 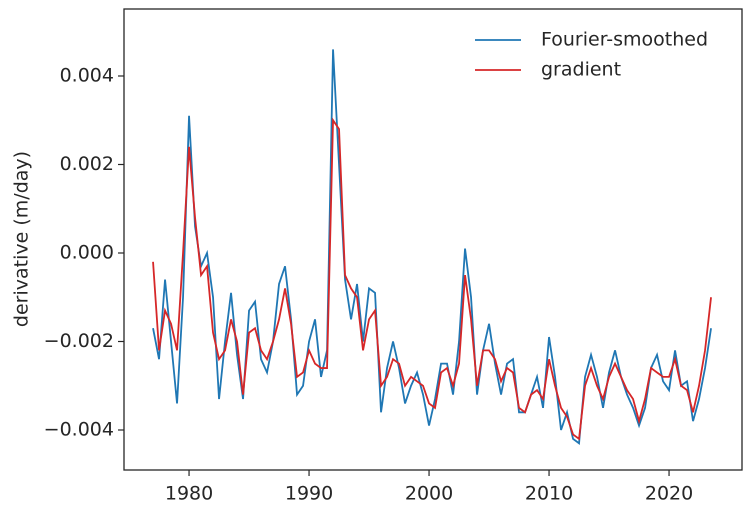 What do you see at coordinates (624, 40) in the screenshot?
I see `legend-label: Fourier-smoothed` at bounding box center [624, 40].